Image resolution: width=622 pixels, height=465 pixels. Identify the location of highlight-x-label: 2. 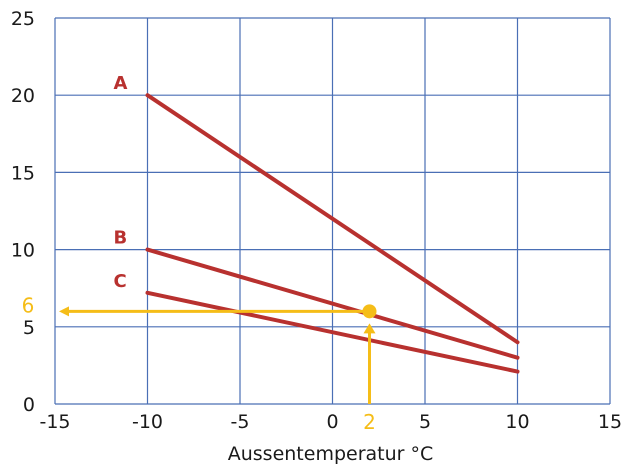
(369, 422).